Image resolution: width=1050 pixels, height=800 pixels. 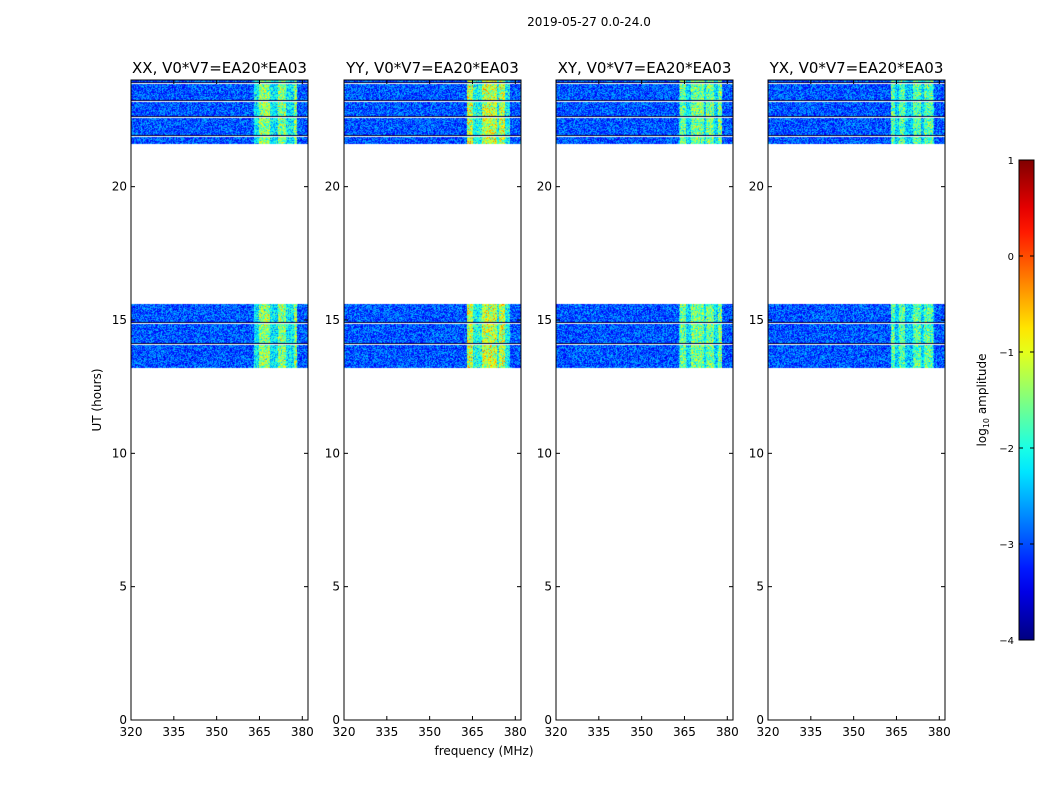 What do you see at coordinates (856, 68) in the screenshot?
I see `panel-title: YX, V0*V7=EA20*EA03` at bounding box center [856, 68].